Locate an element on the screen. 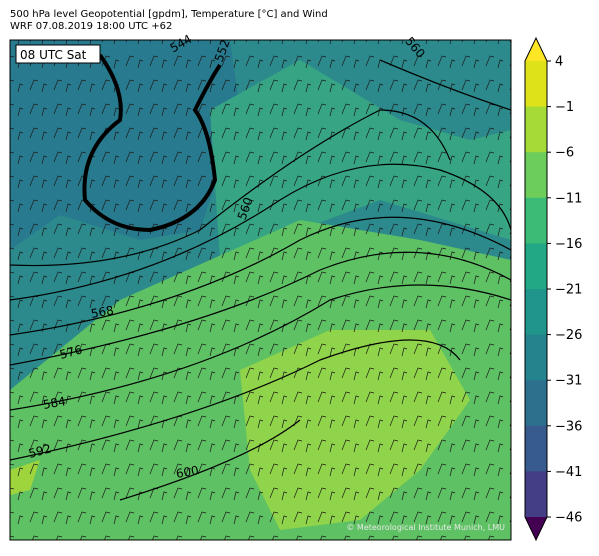  time-label-box is located at coordinates (58, 54).